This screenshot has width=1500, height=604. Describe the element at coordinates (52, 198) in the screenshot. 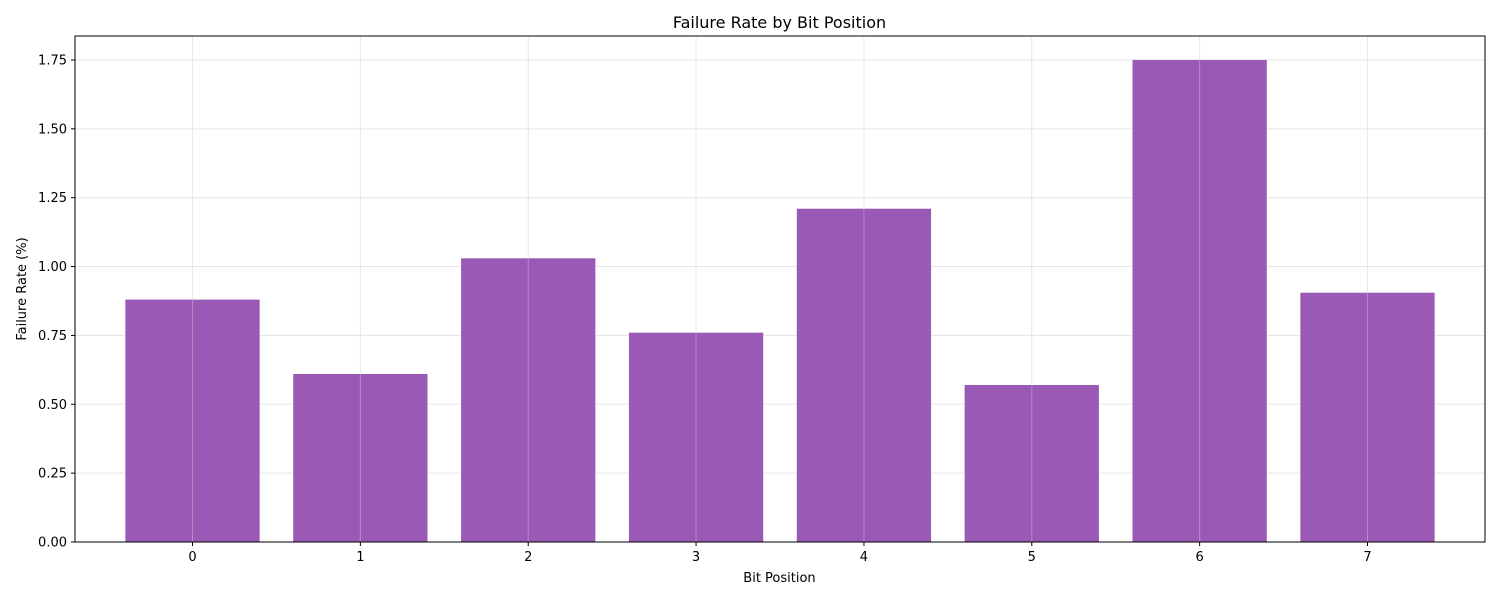

I see `y-tick-label: 1.25` at that location.